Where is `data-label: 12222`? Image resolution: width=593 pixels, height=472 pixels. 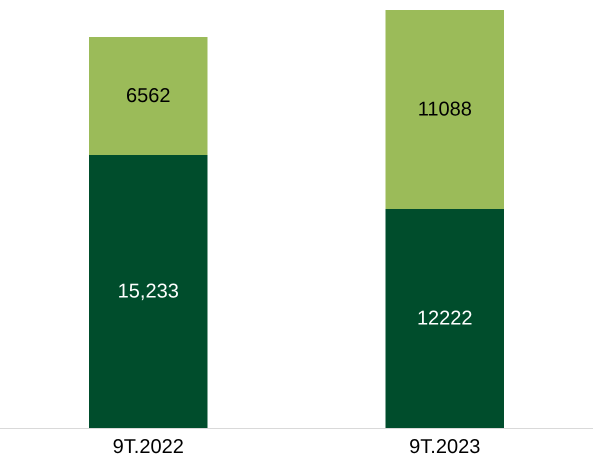 data-label: 12222 is located at coordinates (444, 318).